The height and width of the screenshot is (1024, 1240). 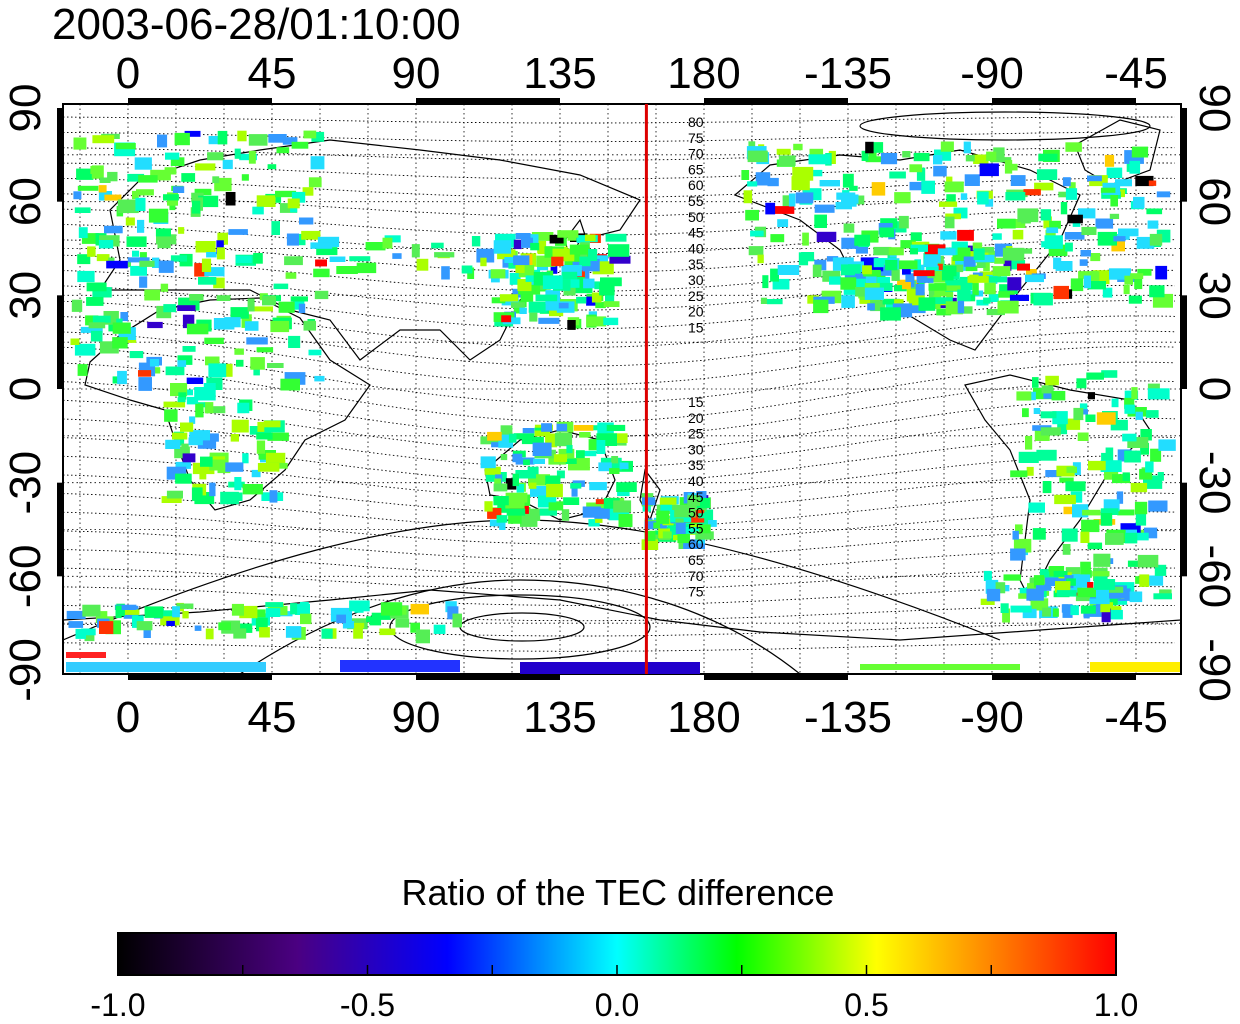 I want to click on top-lon-label: -45, so click(x=1136, y=73).